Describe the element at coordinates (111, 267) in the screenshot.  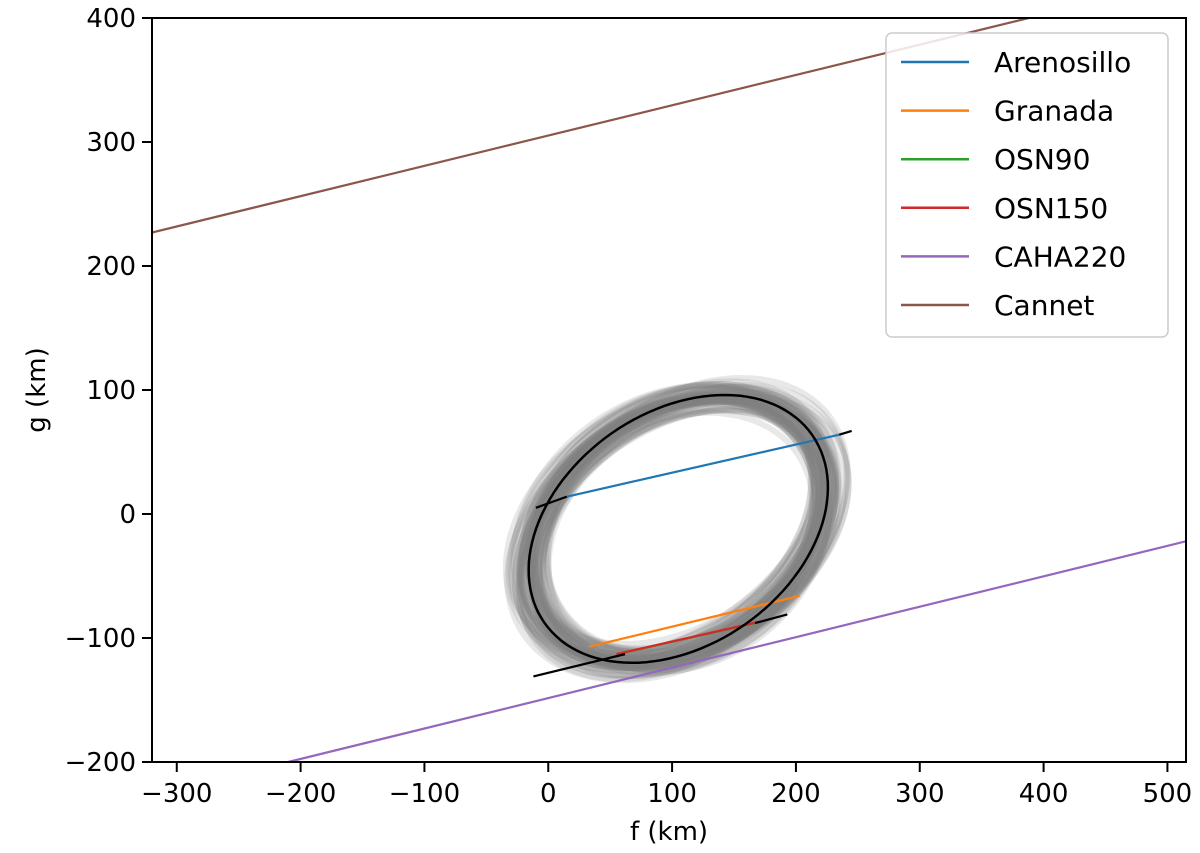
I see `y-tick-label: 200` at that location.